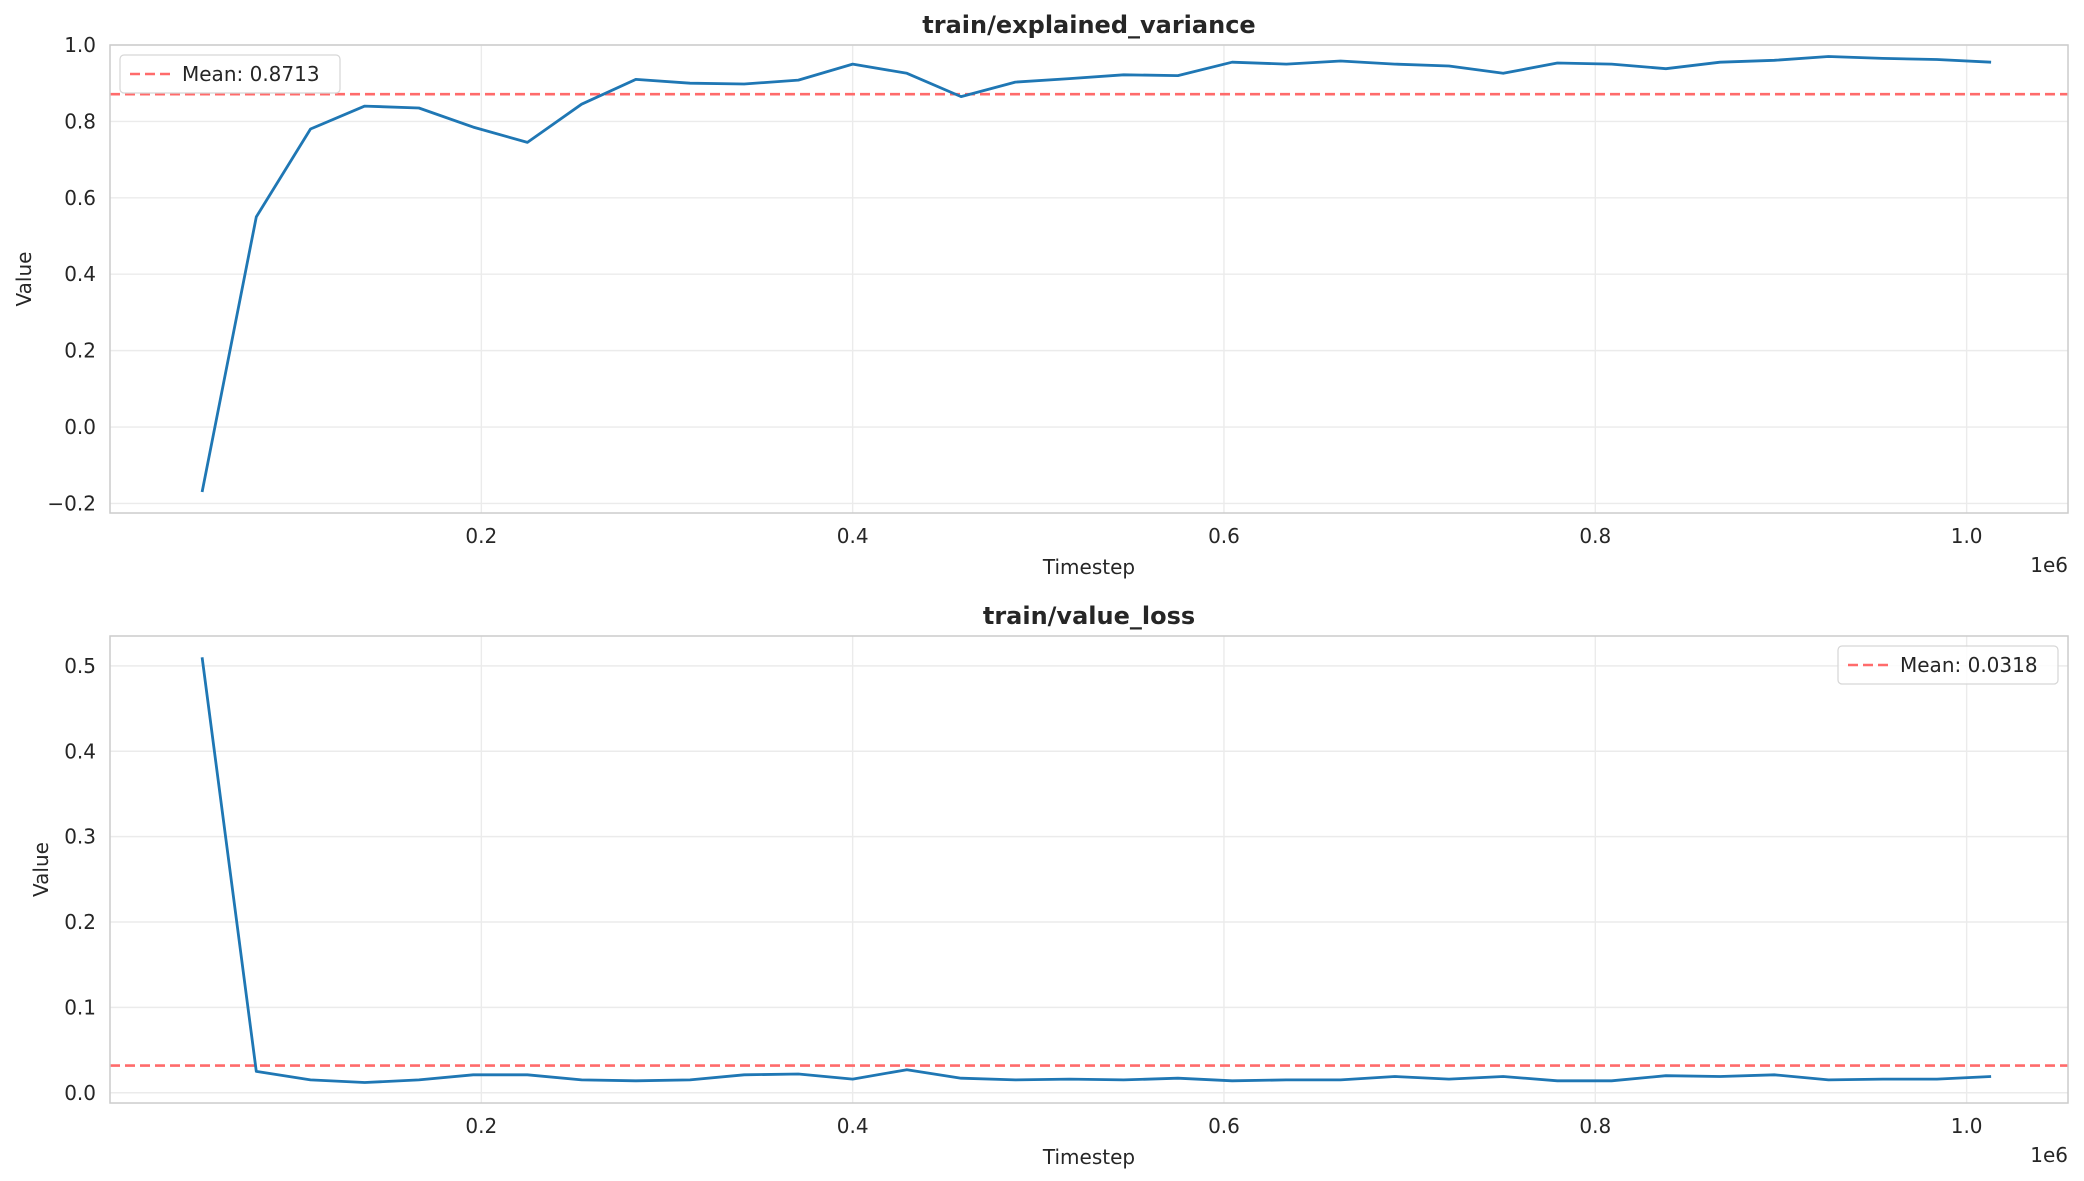  I want to click on chart-1-xtick-label-1: 0.4, so click(853, 536).